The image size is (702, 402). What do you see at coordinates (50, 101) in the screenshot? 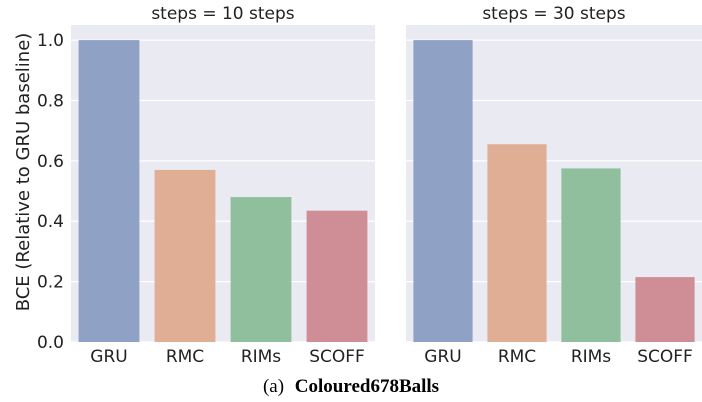
I see `y-tick-label: 0.8` at bounding box center [50, 101].